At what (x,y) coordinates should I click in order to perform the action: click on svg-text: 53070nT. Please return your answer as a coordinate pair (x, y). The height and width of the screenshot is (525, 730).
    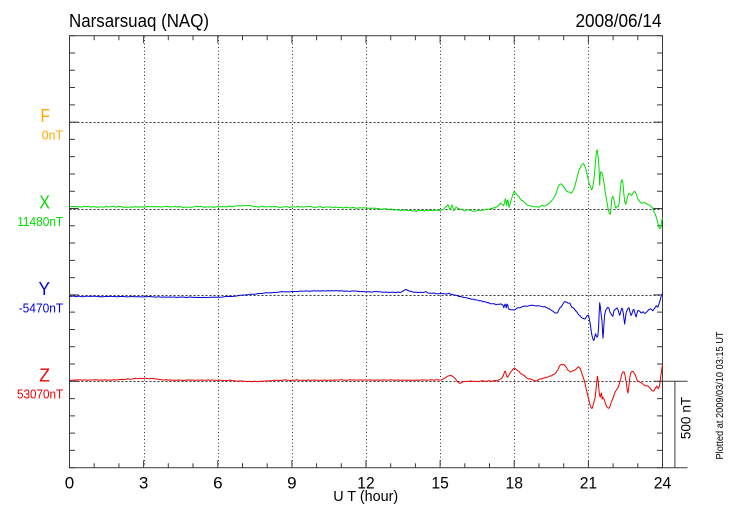
    Looking at the image, I should click on (40, 395).